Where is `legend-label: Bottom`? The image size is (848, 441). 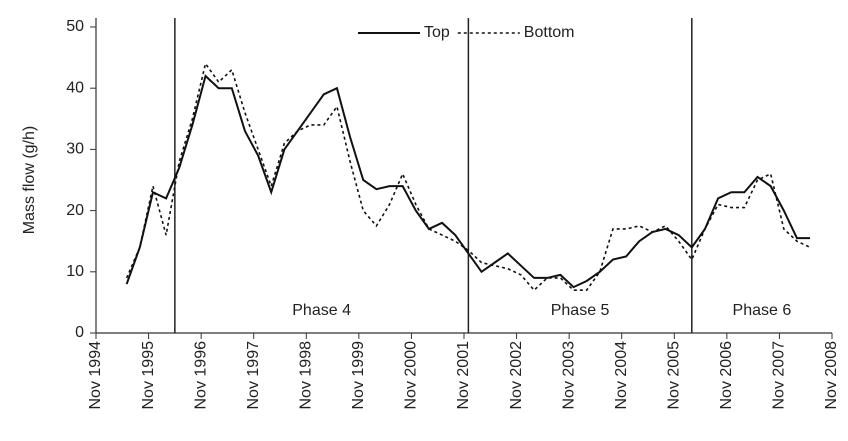 legend-label: Bottom is located at coordinates (549, 32).